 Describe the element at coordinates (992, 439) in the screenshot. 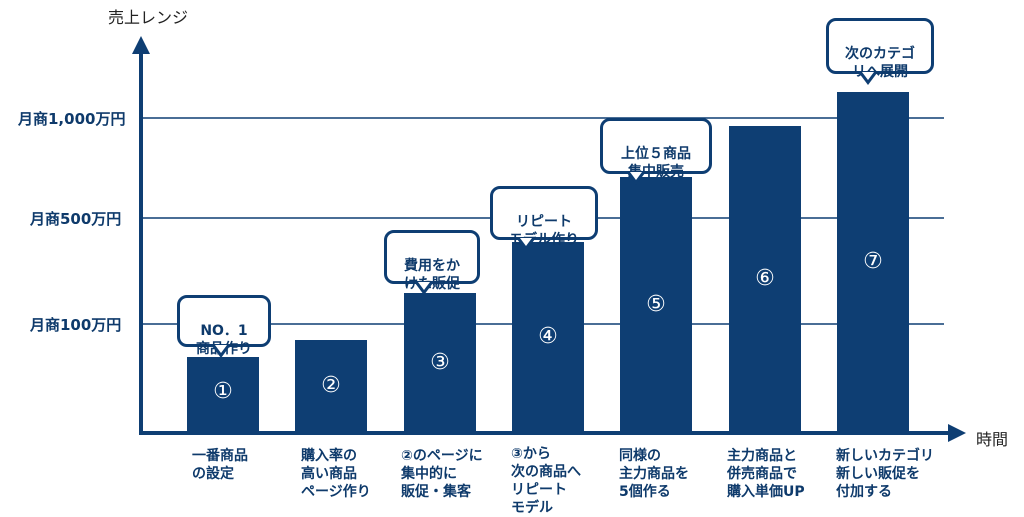

I see `x-axis-title: 時間` at that location.